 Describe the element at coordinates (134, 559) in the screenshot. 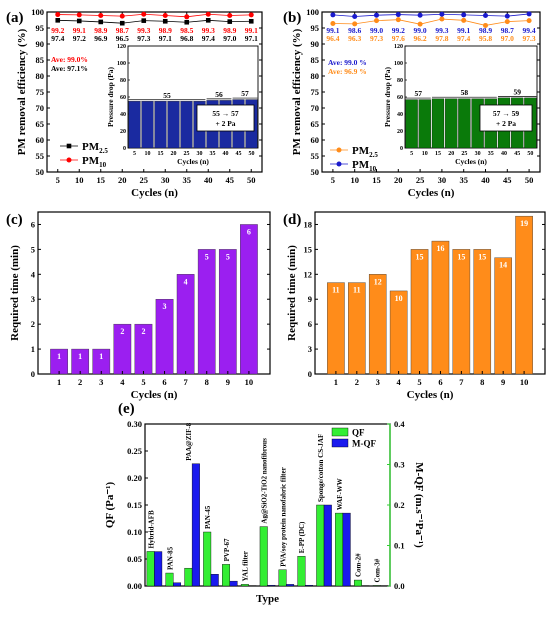

I see `y-tick-label-left: 0.05` at that location.